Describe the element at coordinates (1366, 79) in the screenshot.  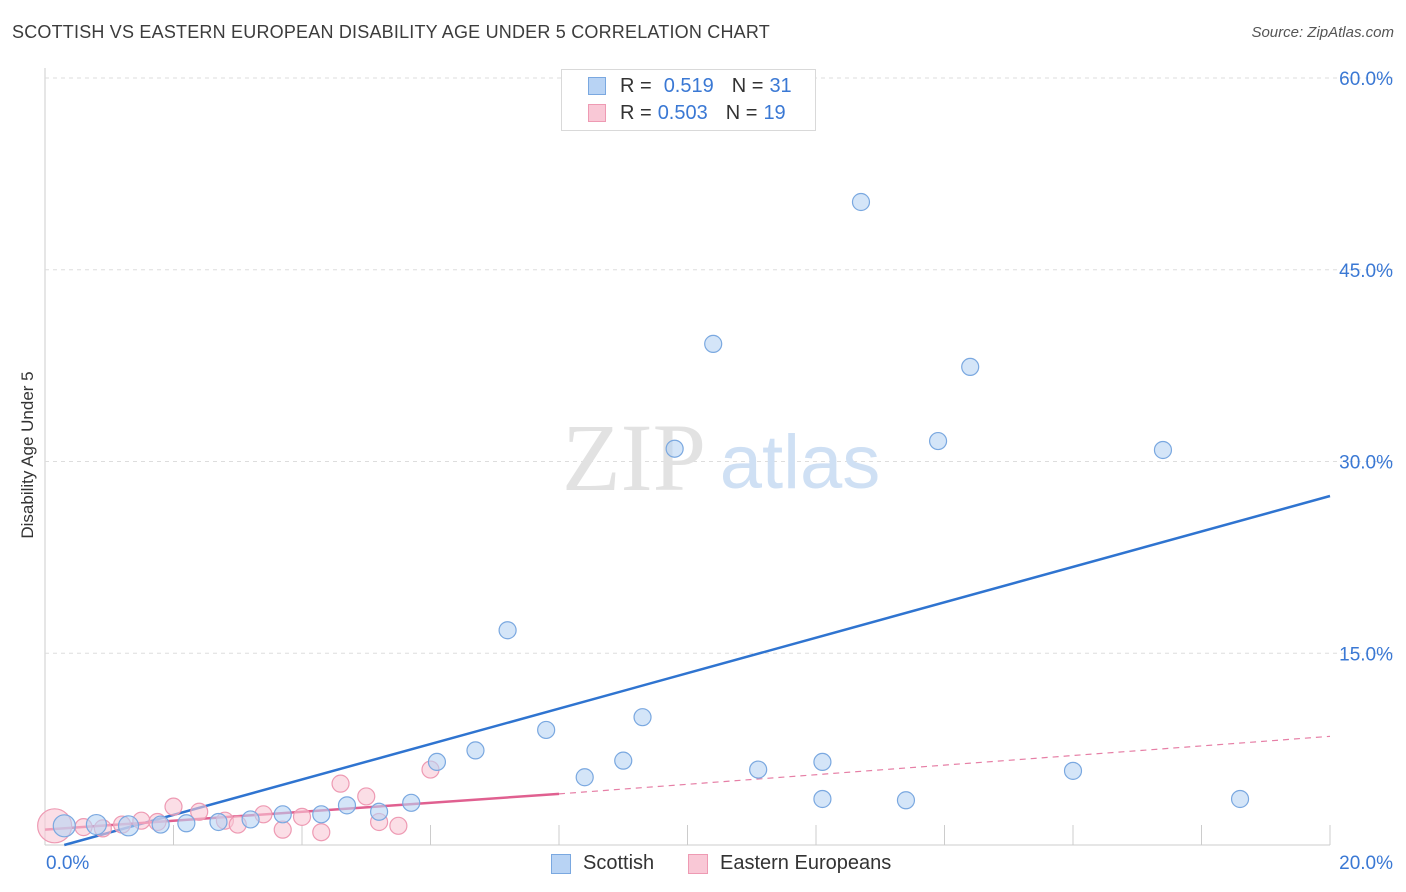
I see `y-tick-label: 60.0%` at that location.